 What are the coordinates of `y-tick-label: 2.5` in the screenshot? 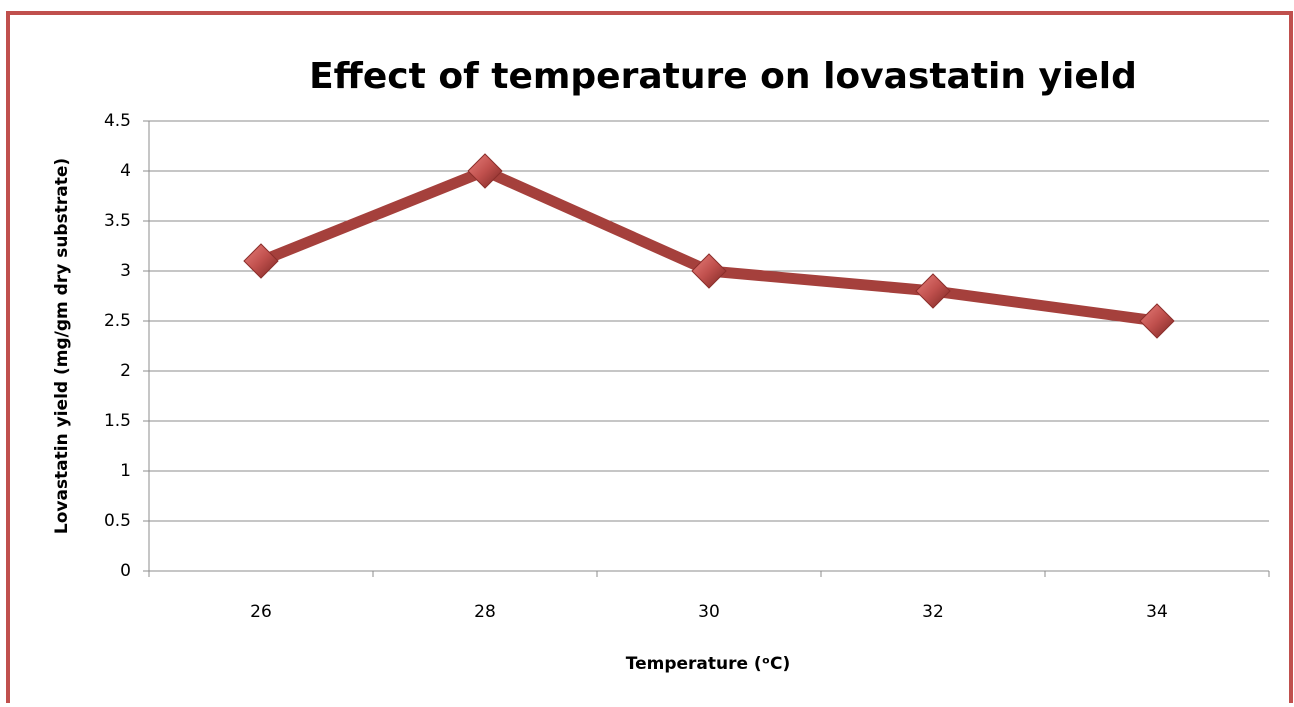 It's located at (117, 321).